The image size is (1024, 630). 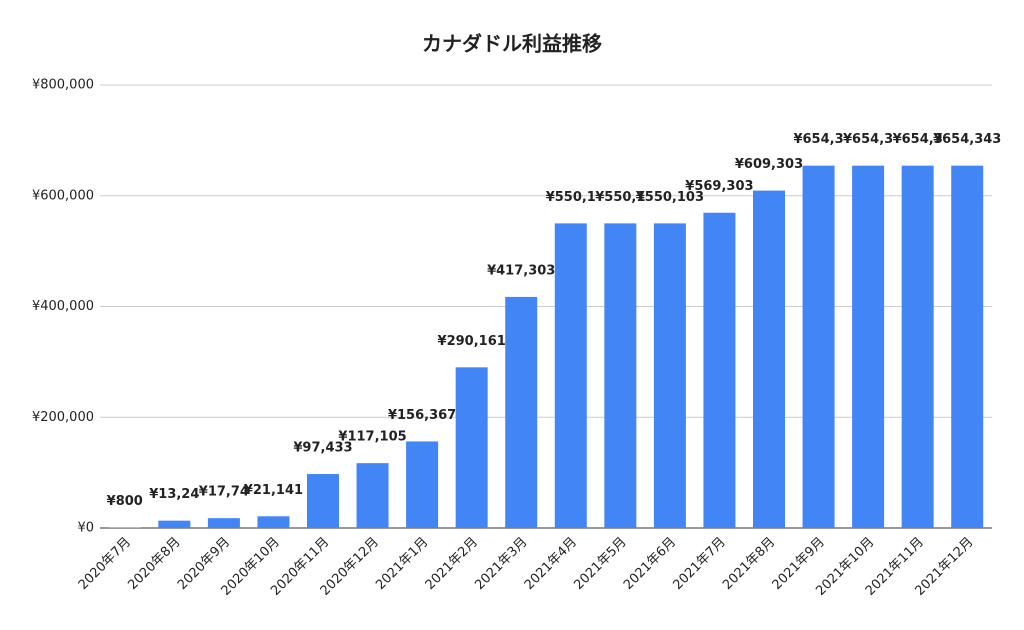 I want to click on x-tick-label: 2021年1月, so click(x=402, y=564).